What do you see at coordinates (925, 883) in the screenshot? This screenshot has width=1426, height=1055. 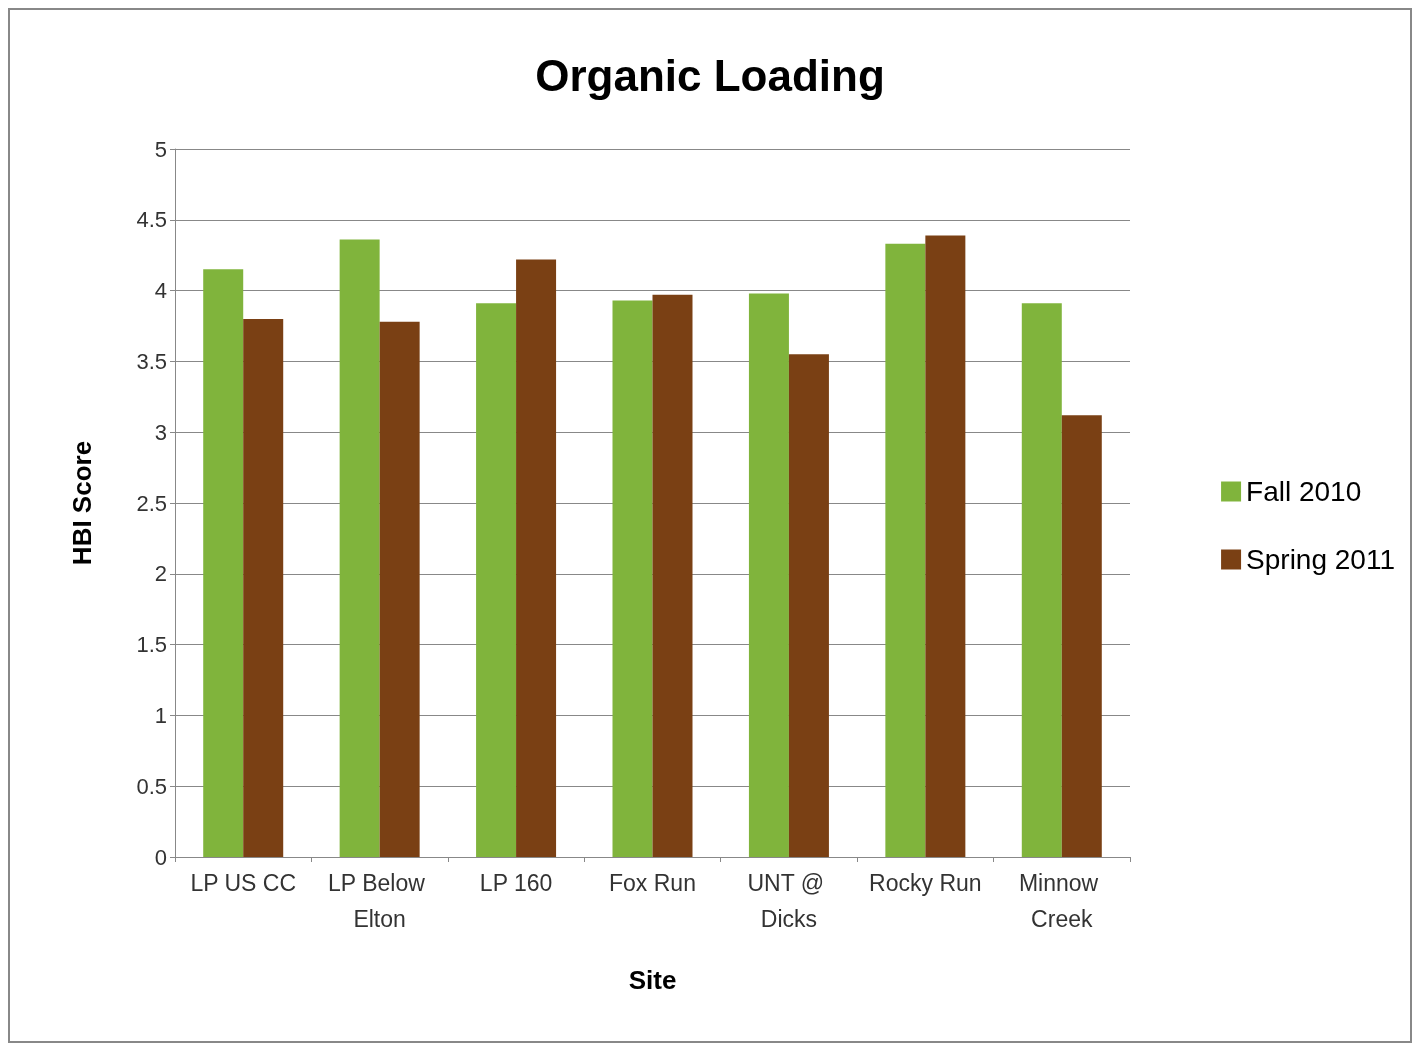 I see `x-tick-label: Rocky Run` at bounding box center [925, 883].